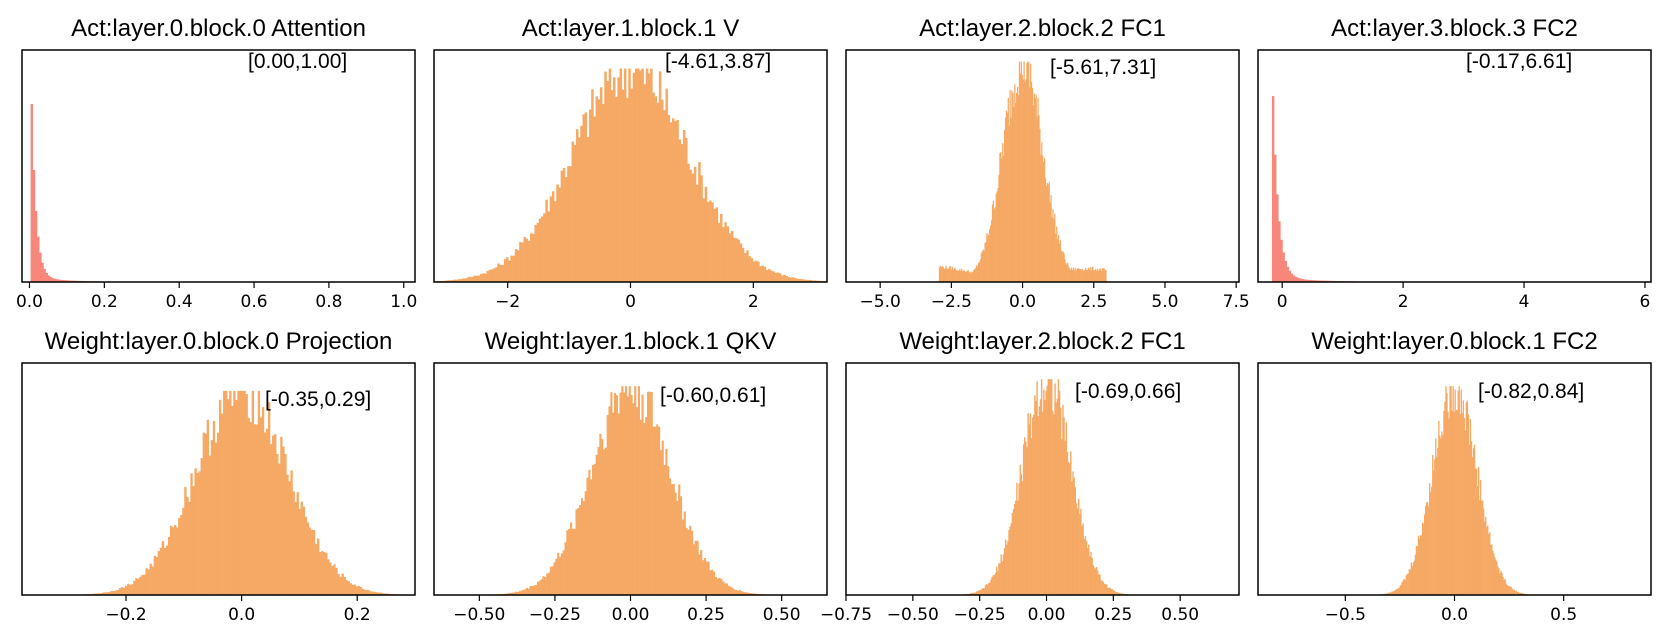 This screenshot has width=1660, height=625. What do you see at coordinates (753, 302) in the screenshot?
I see `x-tick-label: 2` at bounding box center [753, 302].